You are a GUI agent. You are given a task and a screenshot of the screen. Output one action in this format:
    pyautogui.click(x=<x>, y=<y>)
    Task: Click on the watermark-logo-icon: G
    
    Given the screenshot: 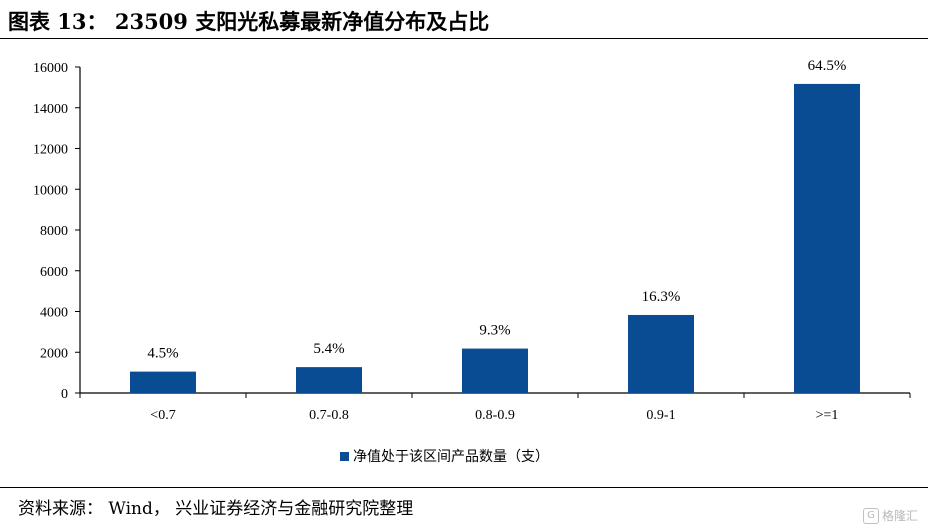 What is the action you would take?
    pyautogui.click(x=870, y=515)
    